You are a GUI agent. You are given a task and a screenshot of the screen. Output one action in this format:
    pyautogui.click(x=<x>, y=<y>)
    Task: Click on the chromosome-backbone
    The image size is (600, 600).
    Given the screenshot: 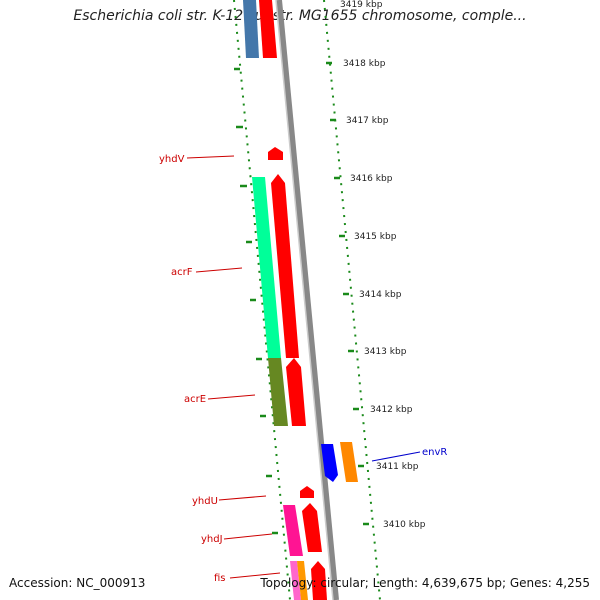 What is the action you would take?
    pyautogui.click(x=307, y=300)
    